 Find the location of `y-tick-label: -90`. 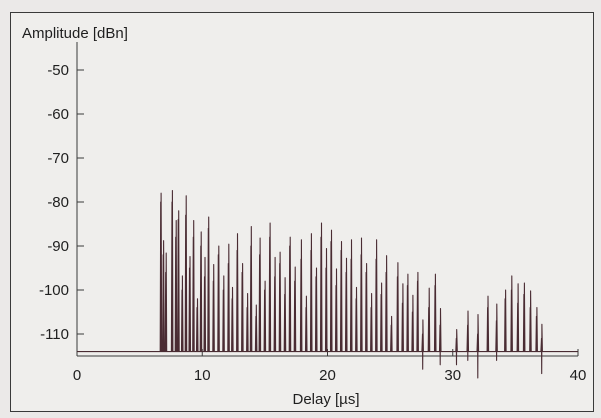

y-tick-label: -90 is located at coordinates (58, 246).